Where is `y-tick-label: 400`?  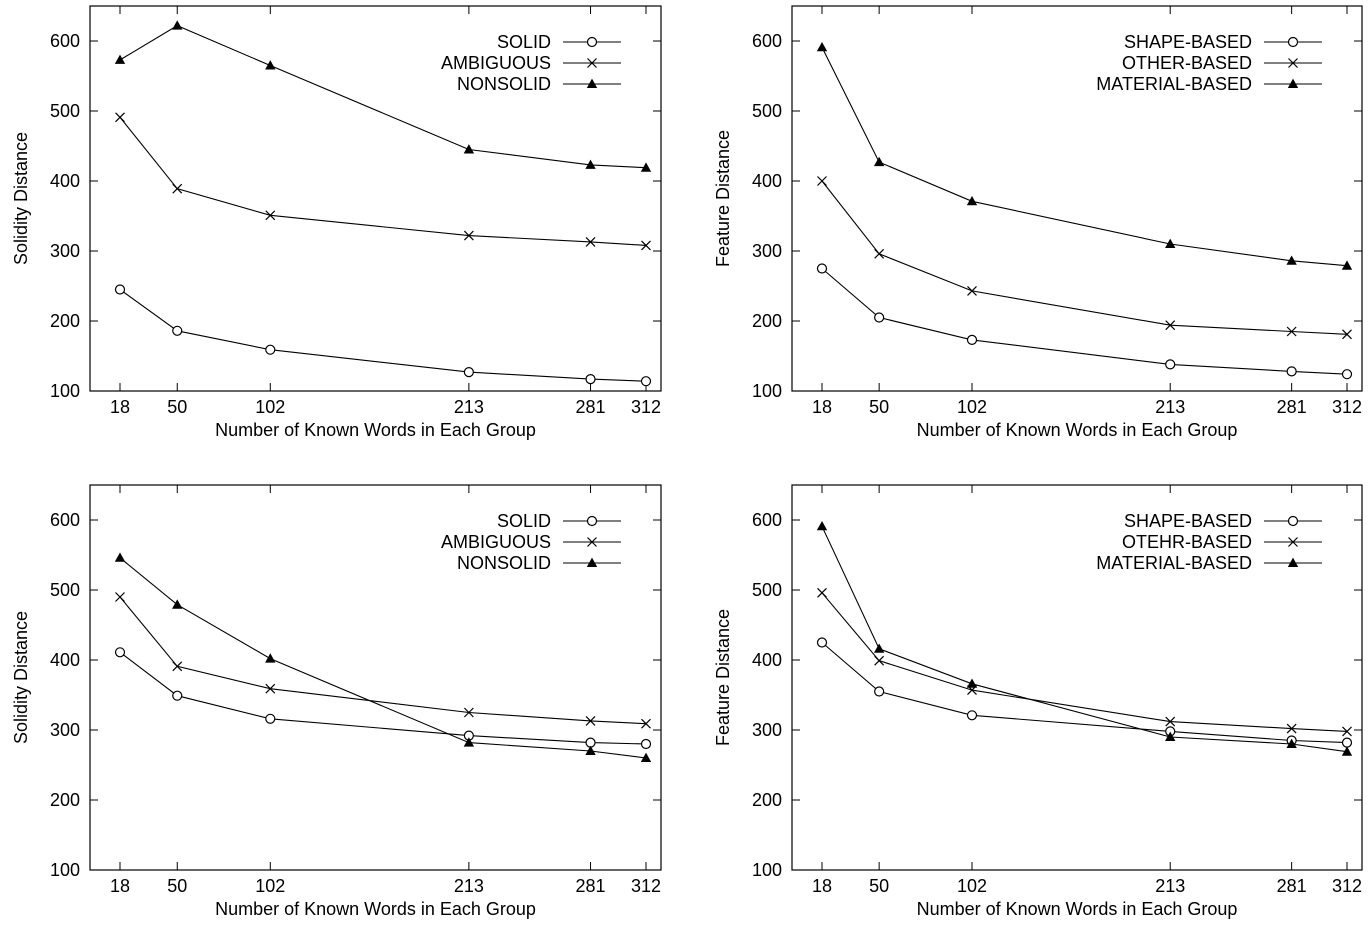
y-tick-label: 400 is located at coordinates (767, 660).